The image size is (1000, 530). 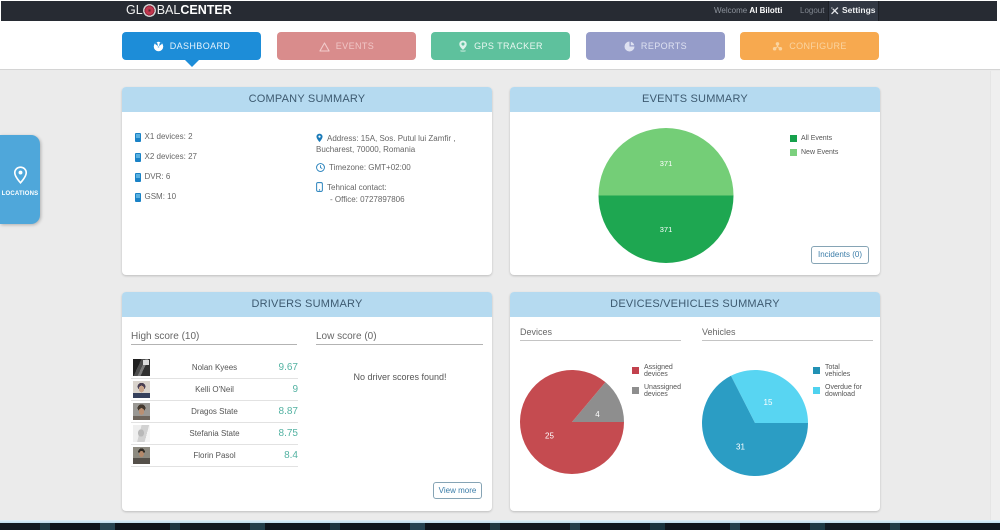 I want to click on svg-text: 4, so click(x=597, y=414).